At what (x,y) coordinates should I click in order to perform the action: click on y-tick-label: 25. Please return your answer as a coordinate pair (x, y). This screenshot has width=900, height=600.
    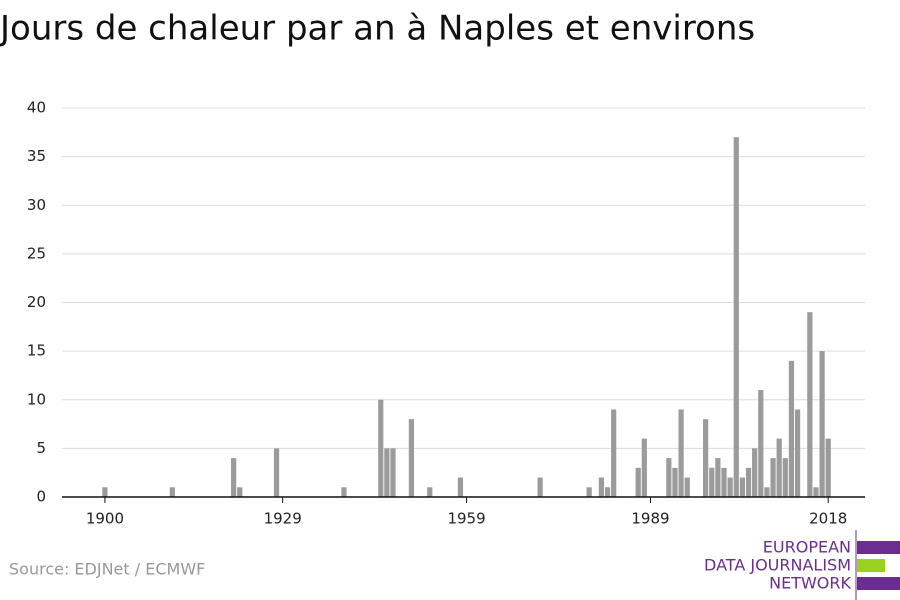
    Looking at the image, I should click on (36, 253).